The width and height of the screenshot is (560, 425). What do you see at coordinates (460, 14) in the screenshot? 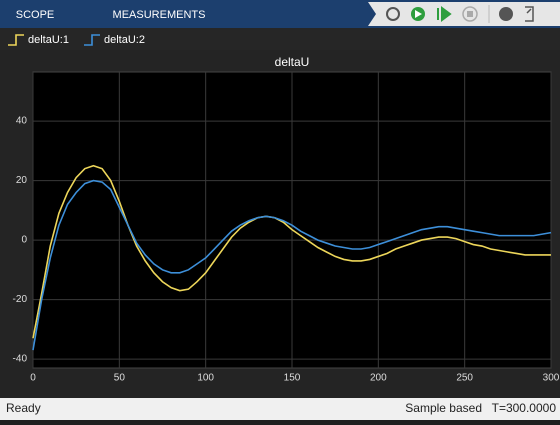
I see `toolbar-icons` at bounding box center [460, 14].